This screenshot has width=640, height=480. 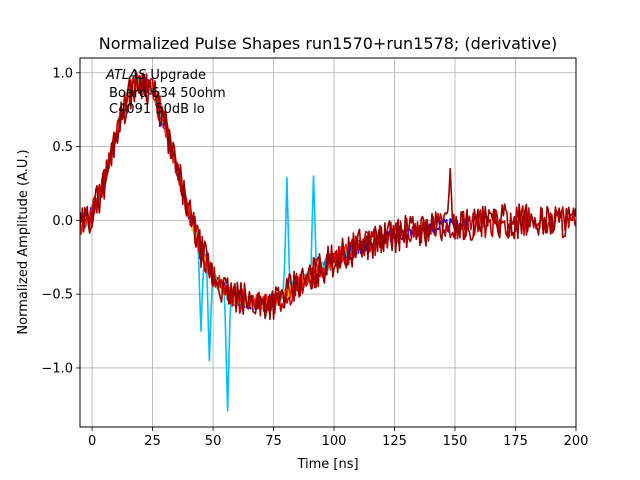 I want to click on x-axis-label: Time [ns], so click(x=327, y=464).